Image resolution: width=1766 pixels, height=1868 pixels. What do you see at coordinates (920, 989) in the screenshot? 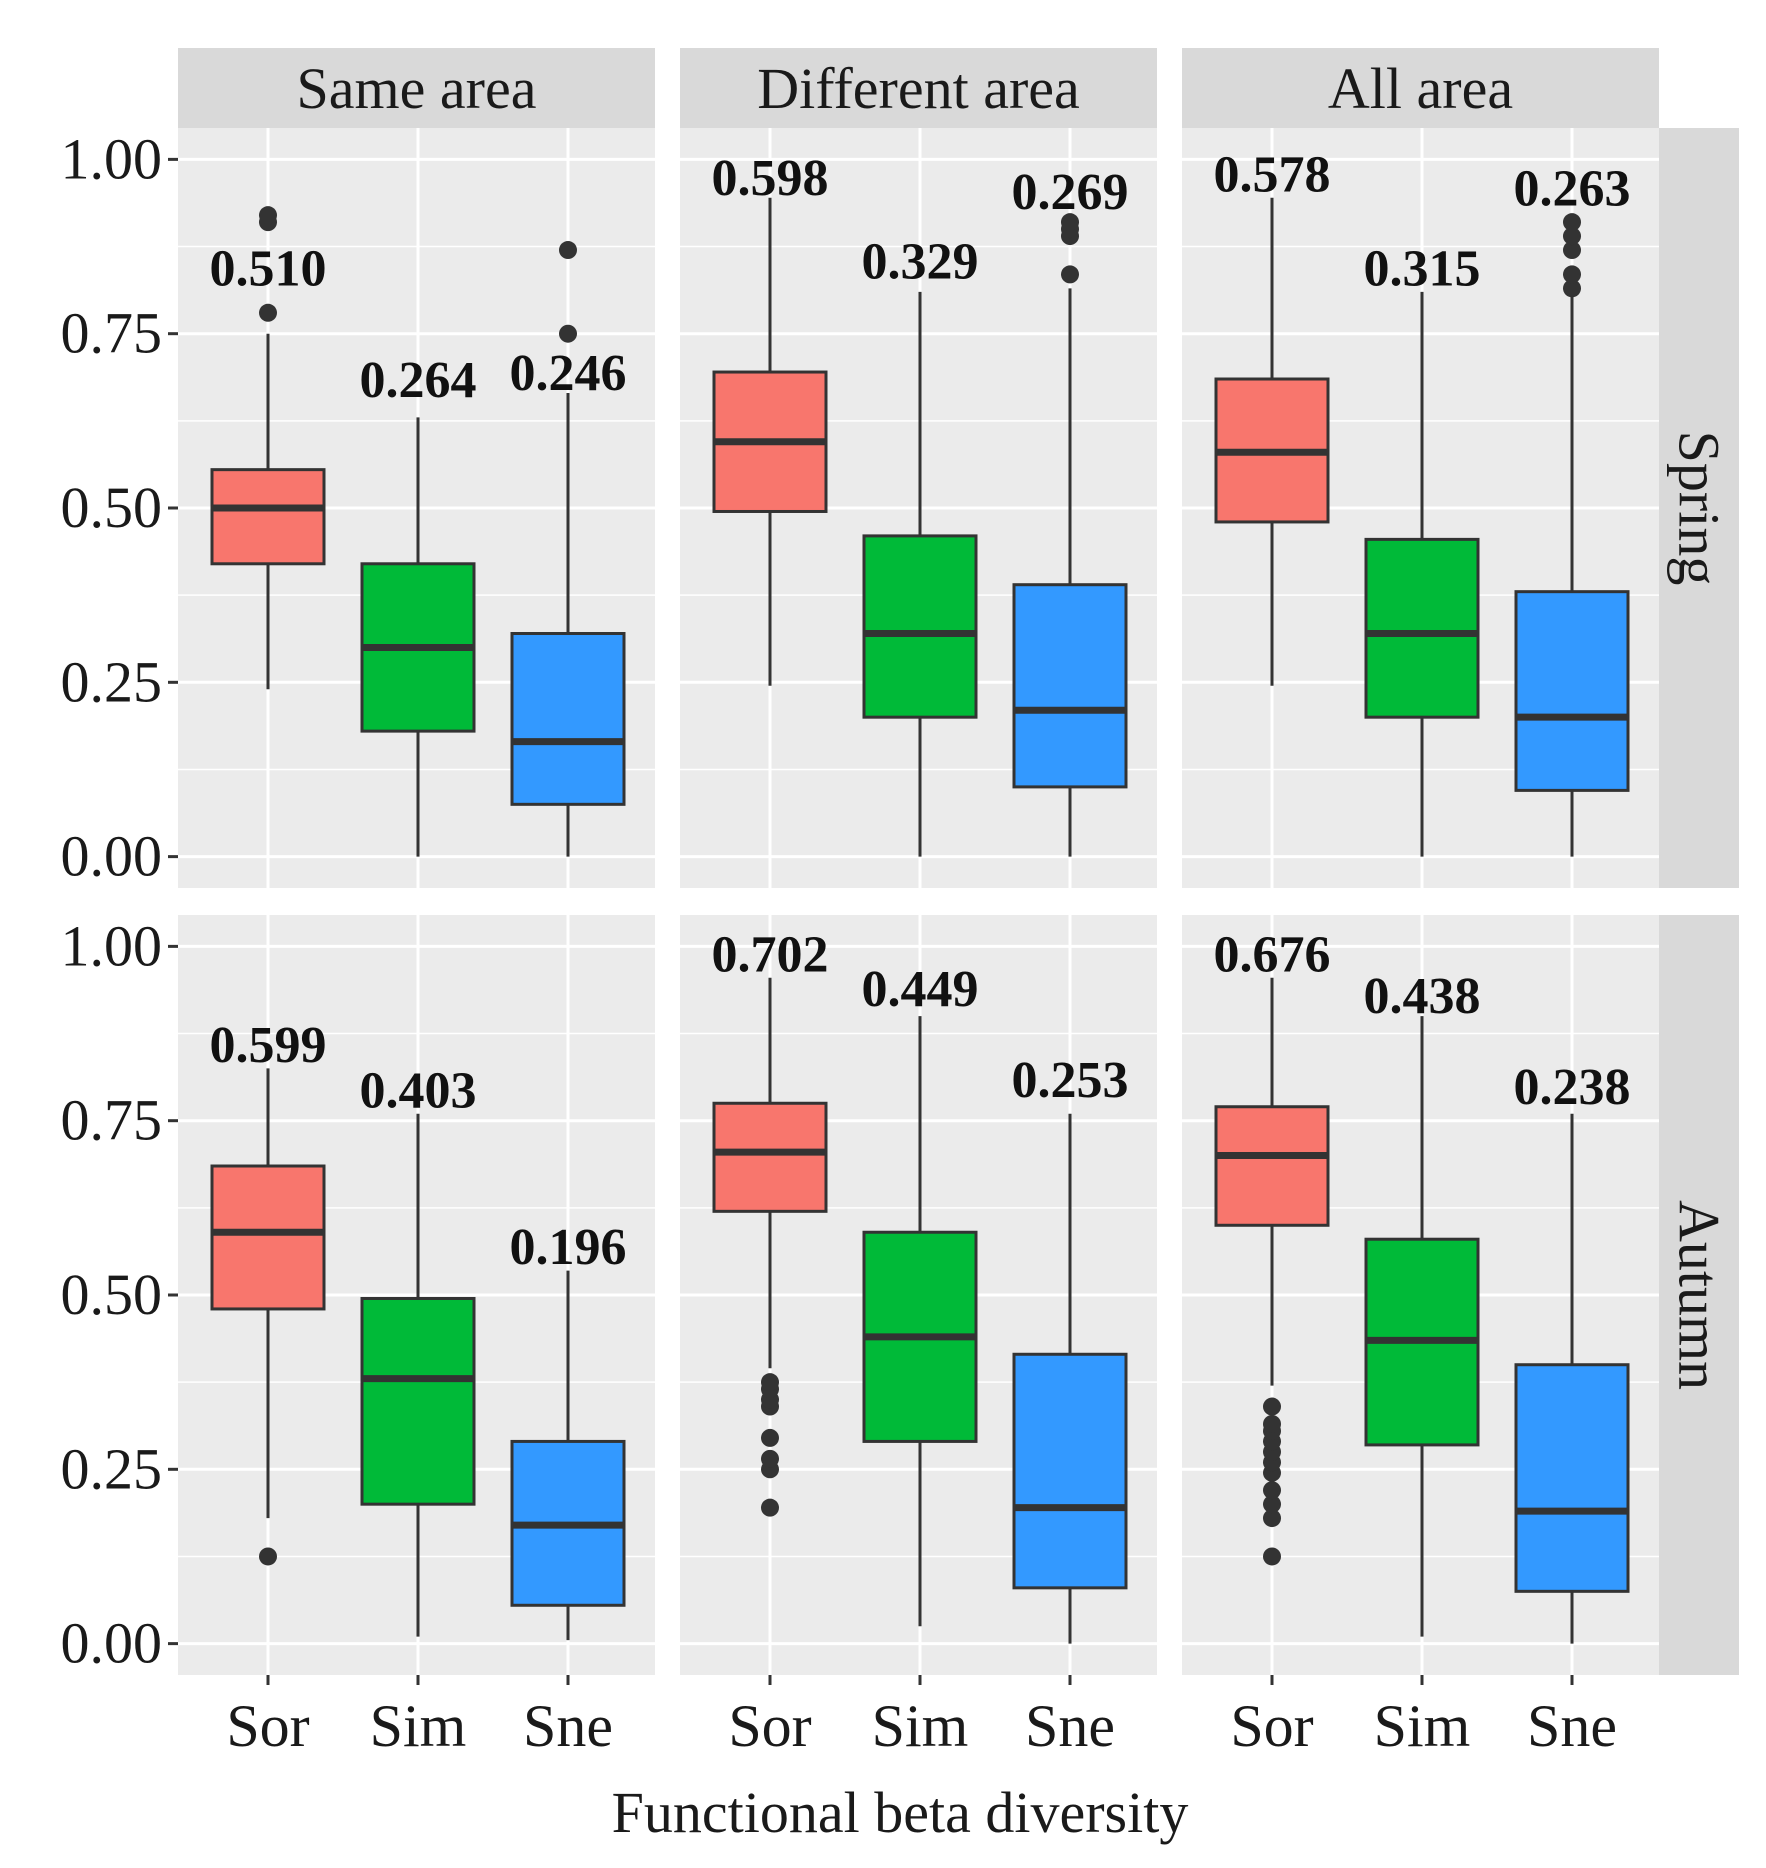
I see `box-annotation: 0.449` at bounding box center [920, 989].